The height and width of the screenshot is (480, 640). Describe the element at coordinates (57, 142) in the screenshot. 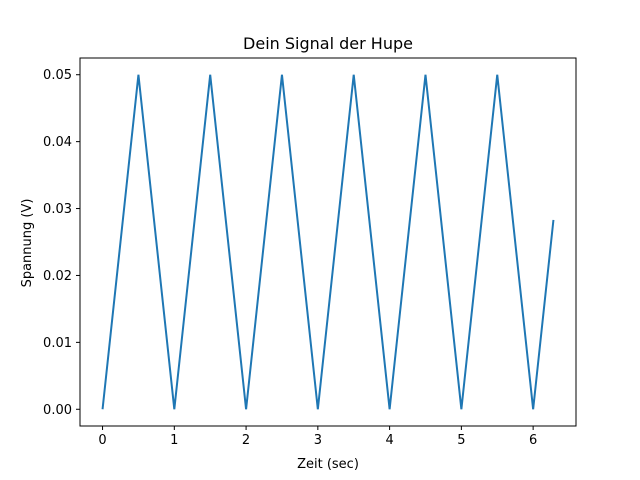

I see `y-tick-label: 0.04` at that location.